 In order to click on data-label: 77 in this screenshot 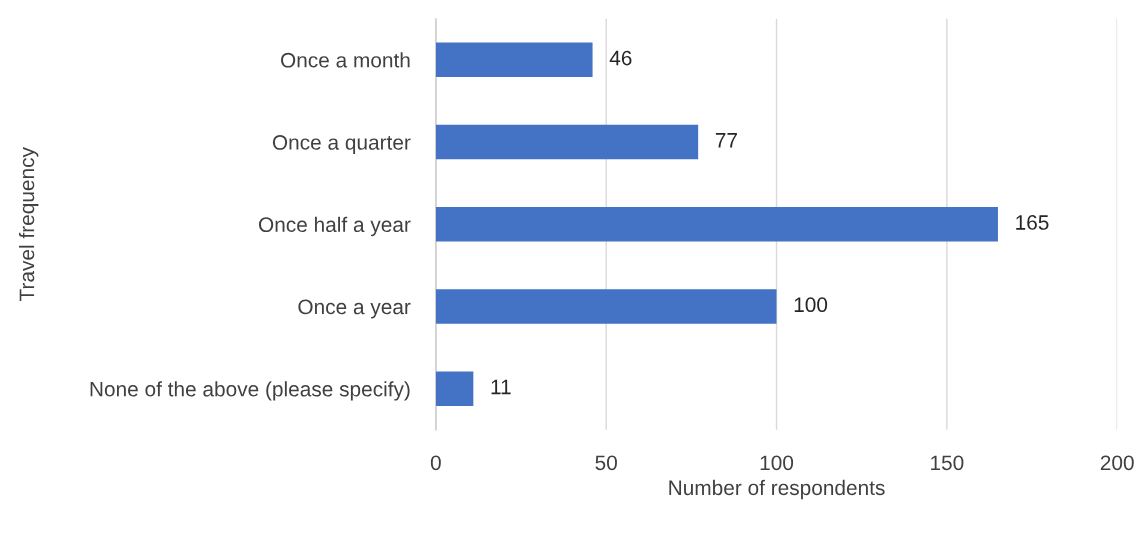, I will do `click(726, 140)`.